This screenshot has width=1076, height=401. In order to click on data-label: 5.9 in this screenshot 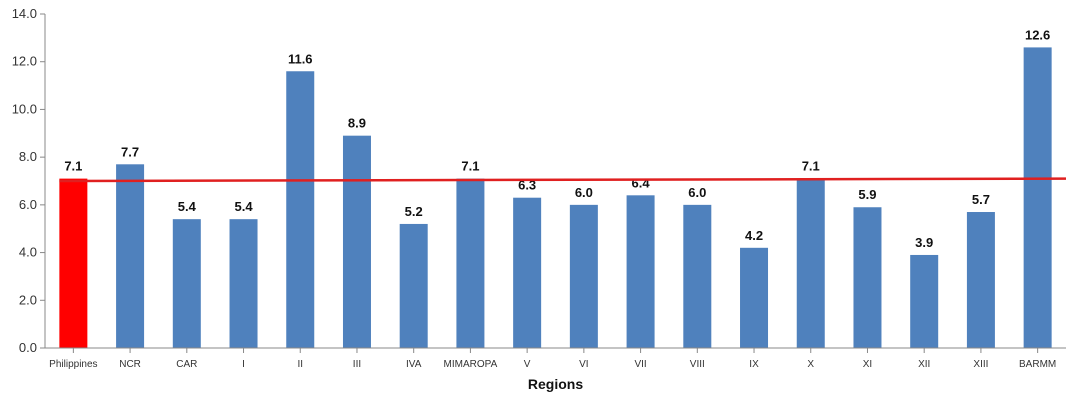, I will do `click(867, 194)`.